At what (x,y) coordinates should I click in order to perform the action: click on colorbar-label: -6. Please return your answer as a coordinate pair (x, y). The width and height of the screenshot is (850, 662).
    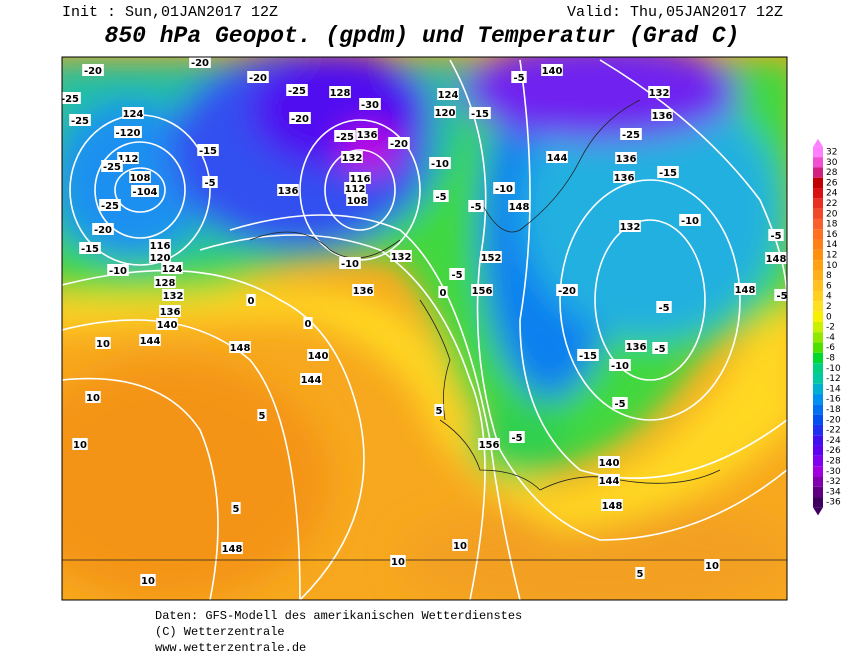
    Looking at the image, I should click on (830, 348).